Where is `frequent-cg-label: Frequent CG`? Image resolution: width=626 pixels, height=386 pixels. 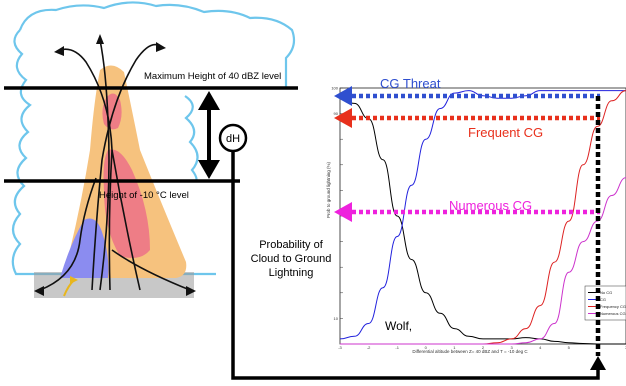 frequent-cg-label: Frequent CG is located at coordinates (505, 132).